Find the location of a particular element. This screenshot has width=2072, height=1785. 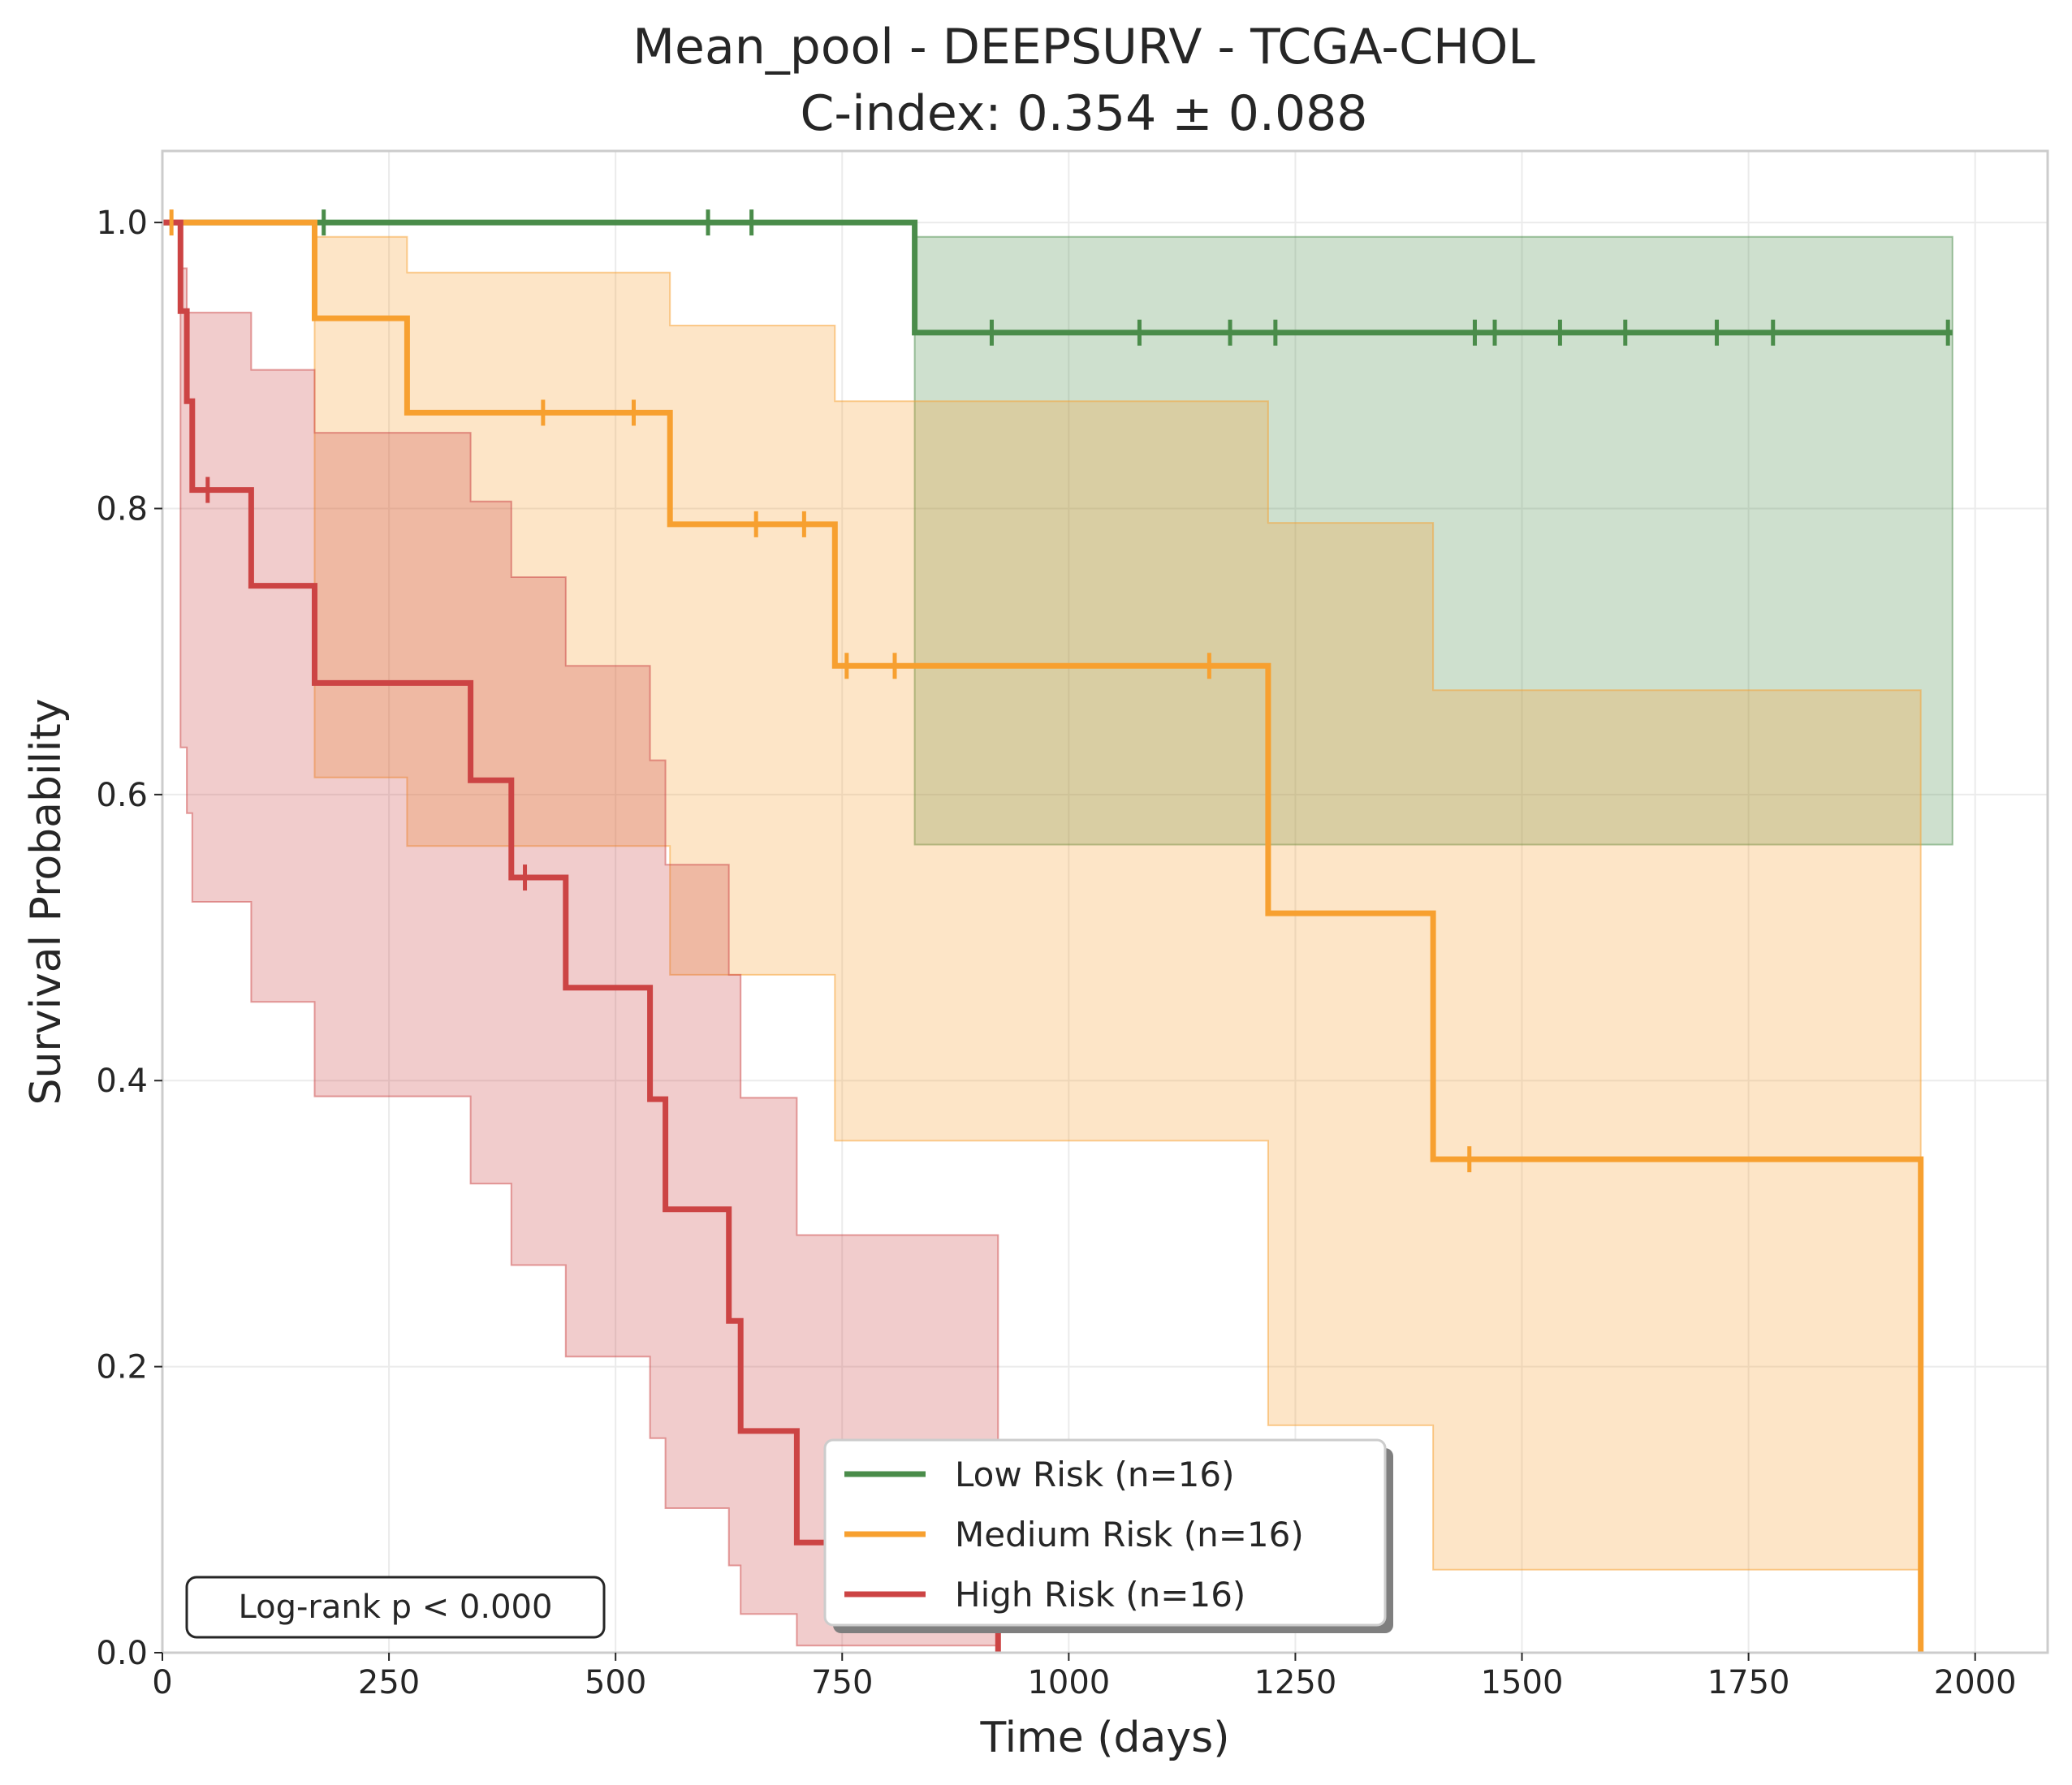

x-tick-label-2: 500 is located at coordinates (615, 1682).